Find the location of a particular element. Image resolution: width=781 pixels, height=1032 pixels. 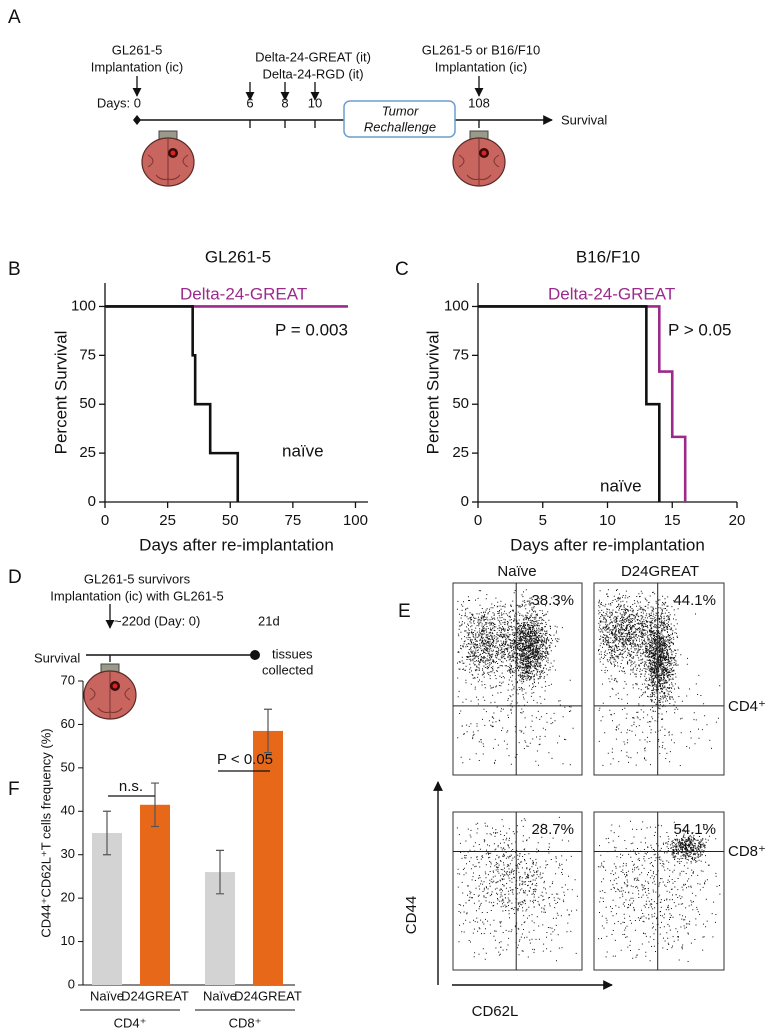

y-tick-label: 60 is located at coordinates (68, 723).